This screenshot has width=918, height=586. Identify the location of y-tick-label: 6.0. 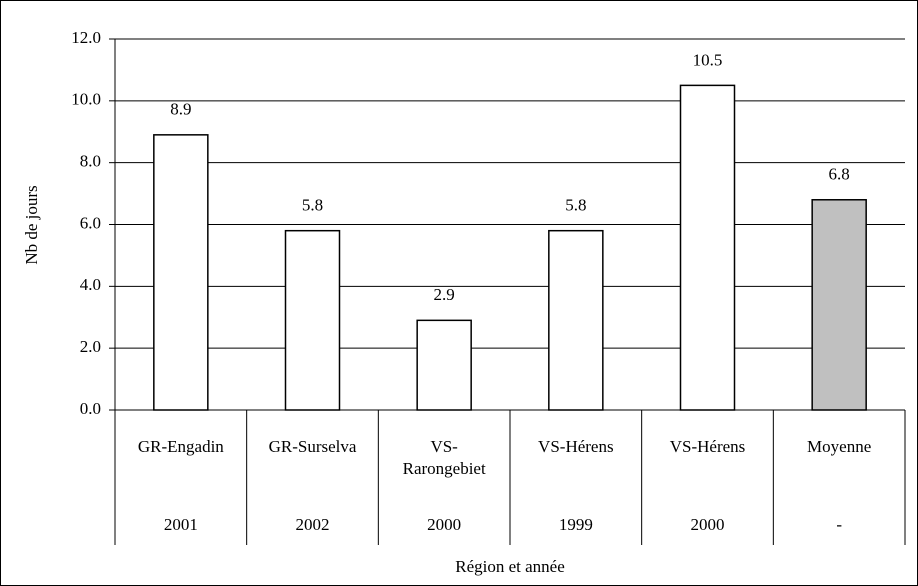
(90, 222).